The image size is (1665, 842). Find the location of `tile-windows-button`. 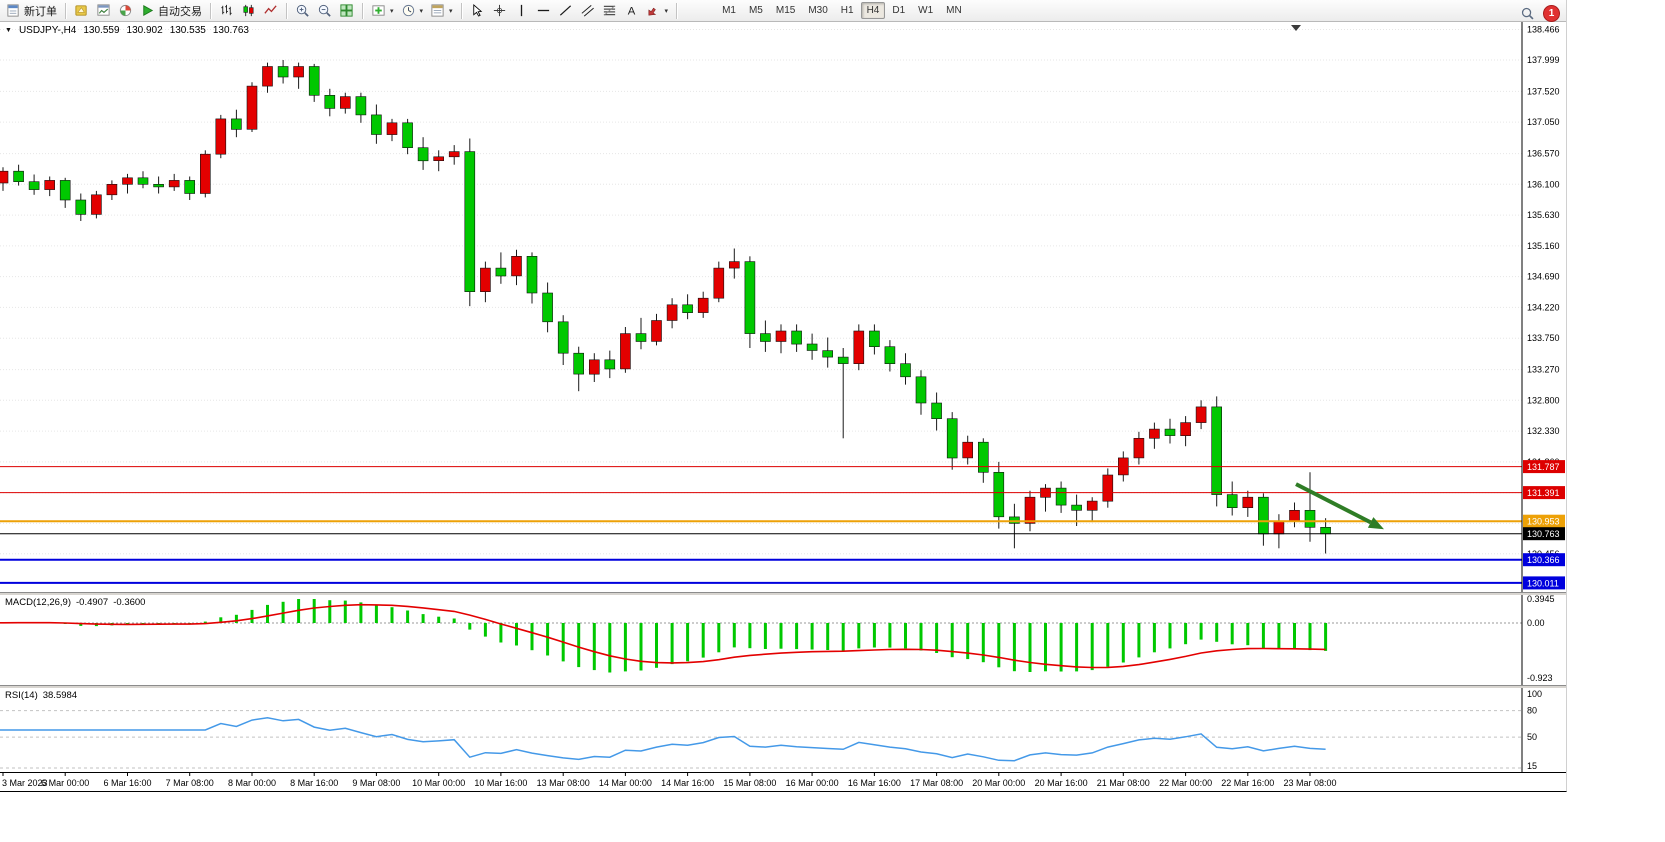

tile-windows-button is located at coordinates (346, 11).